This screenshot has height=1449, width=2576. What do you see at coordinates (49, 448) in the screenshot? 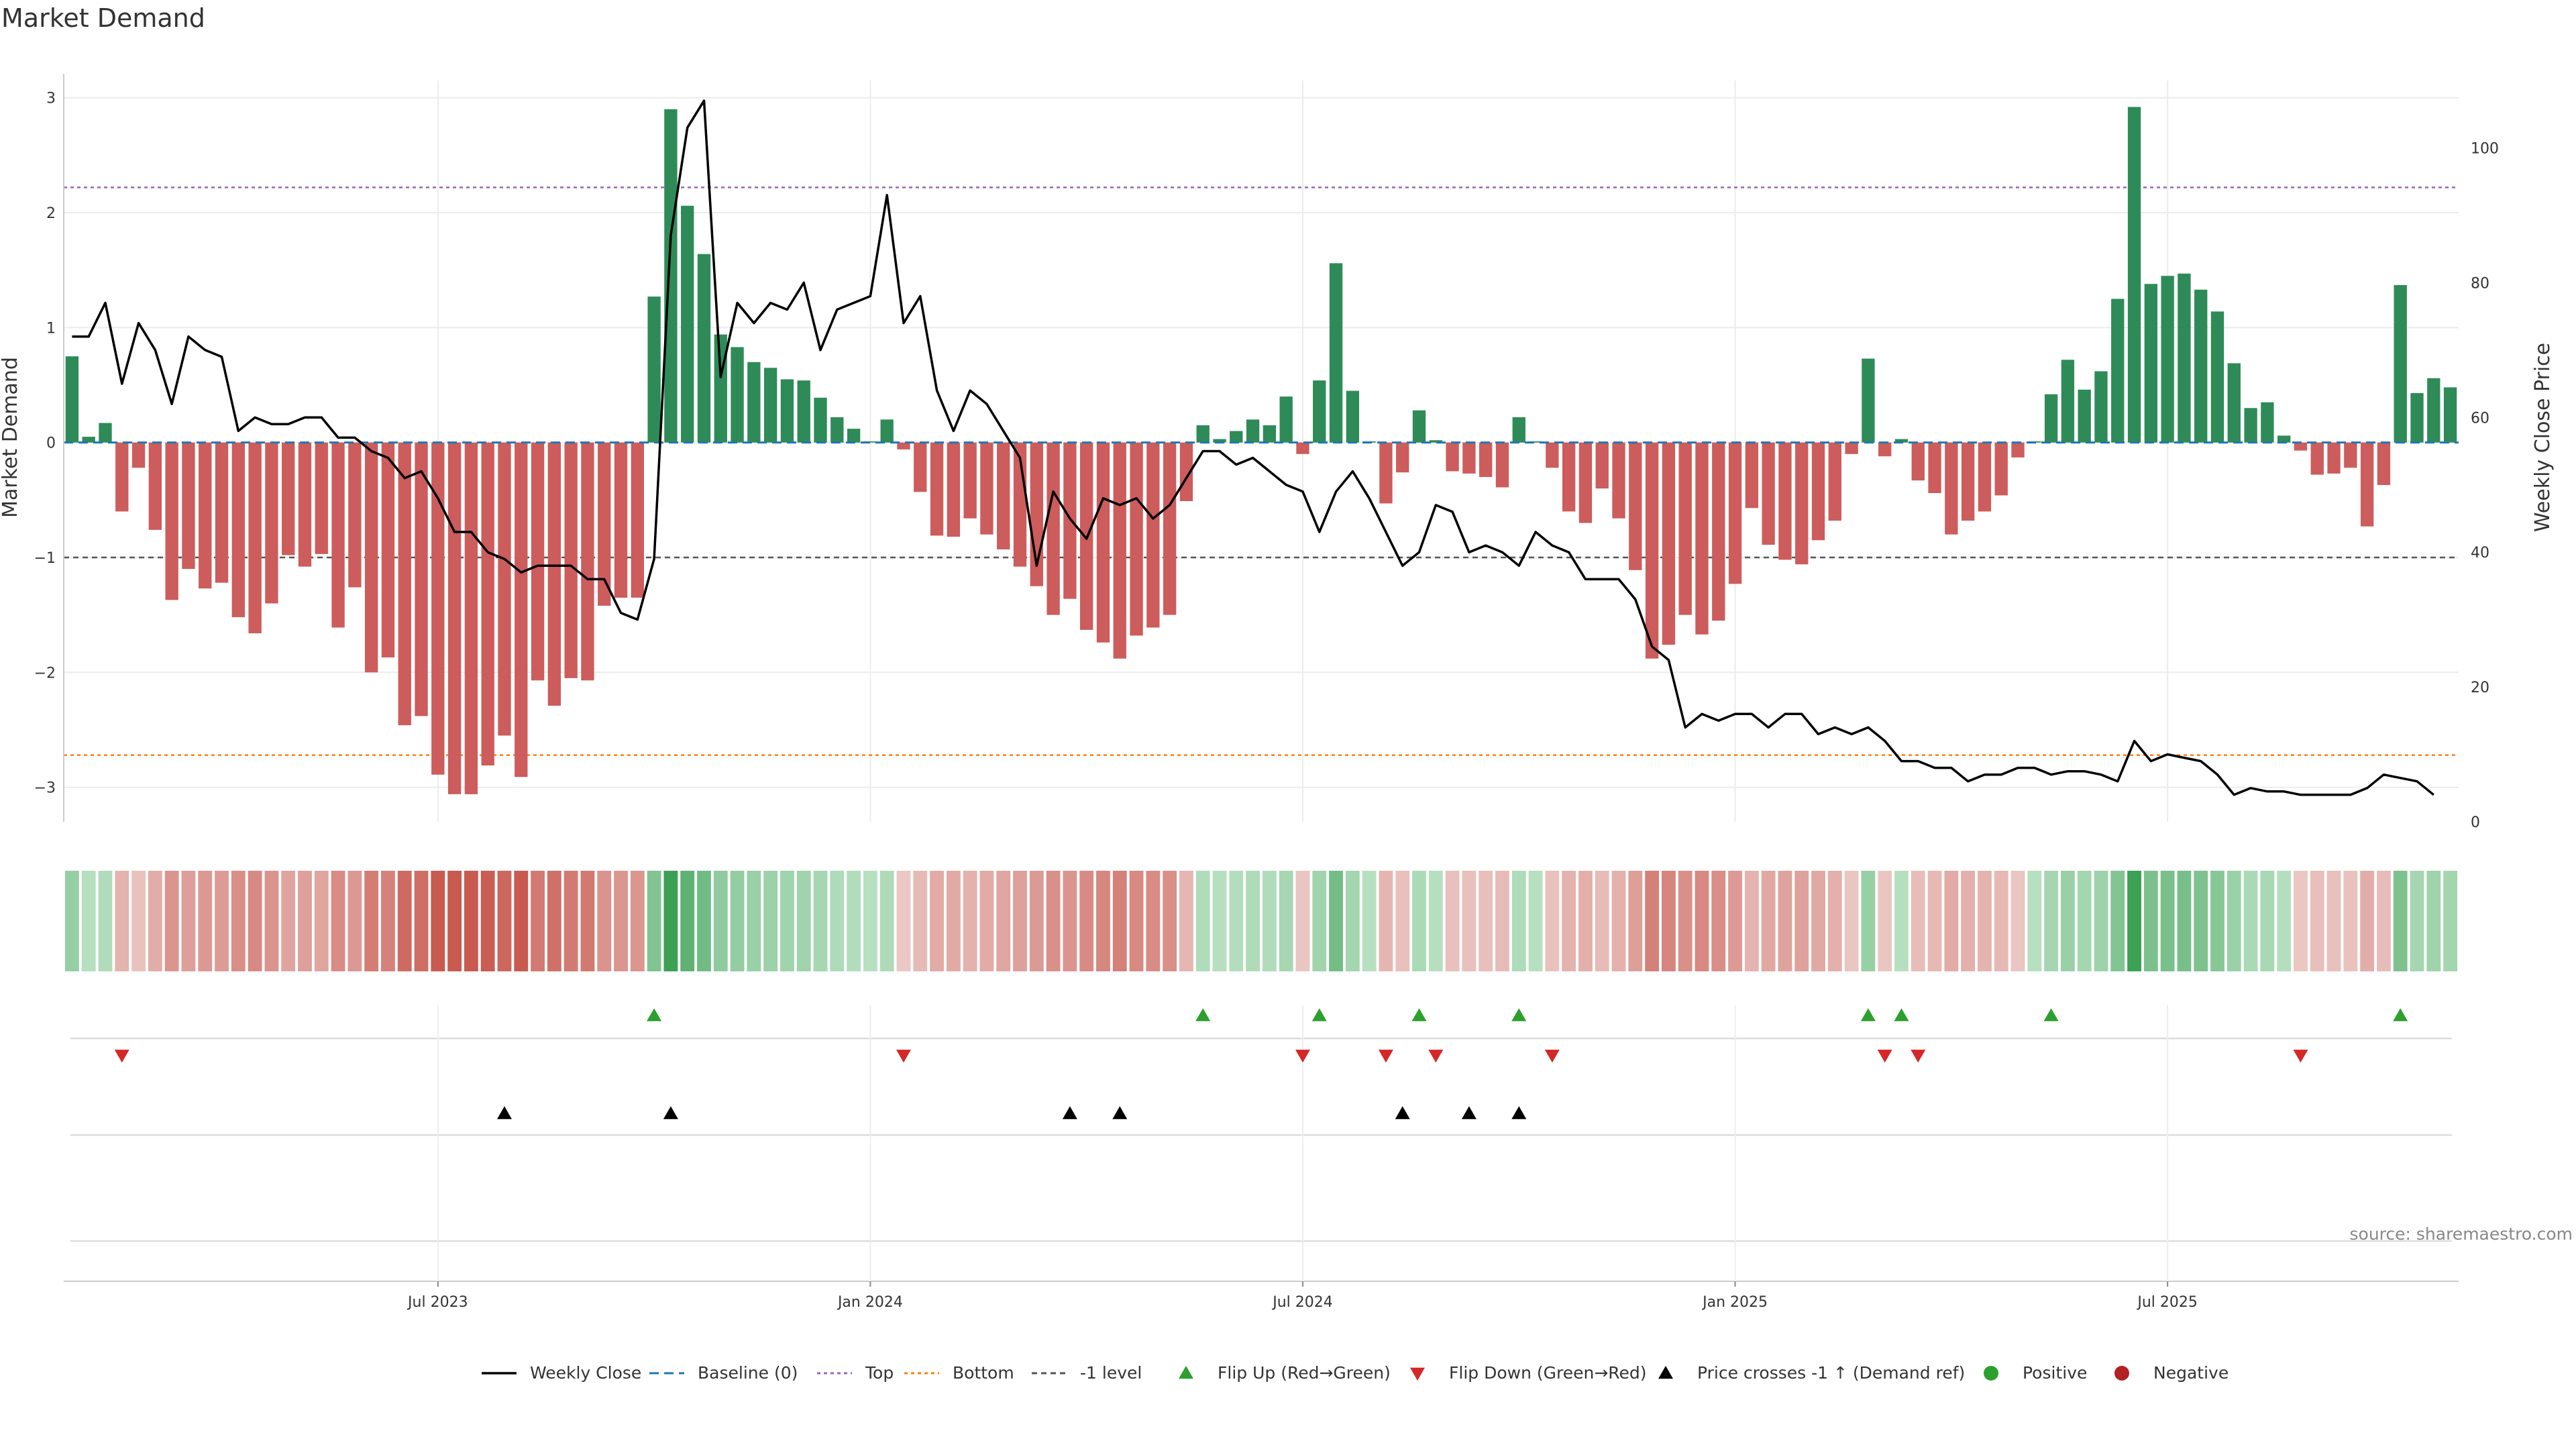
I see `y-axis-left: −3 −2 −1 0 1 2 3` at bounding box center [49, 448].